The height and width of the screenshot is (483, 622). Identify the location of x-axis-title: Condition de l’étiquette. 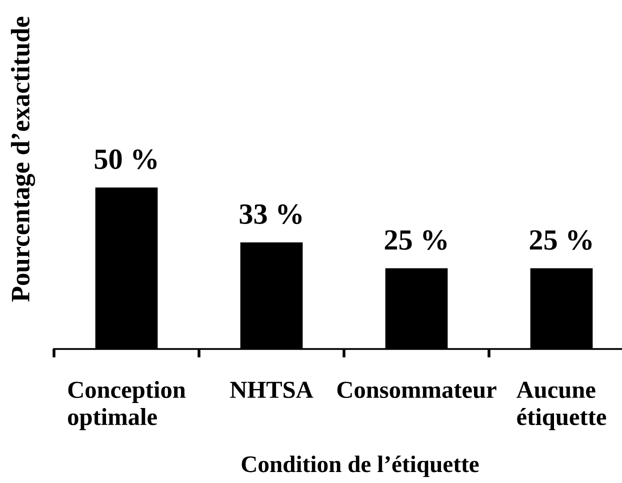
(360, 467).